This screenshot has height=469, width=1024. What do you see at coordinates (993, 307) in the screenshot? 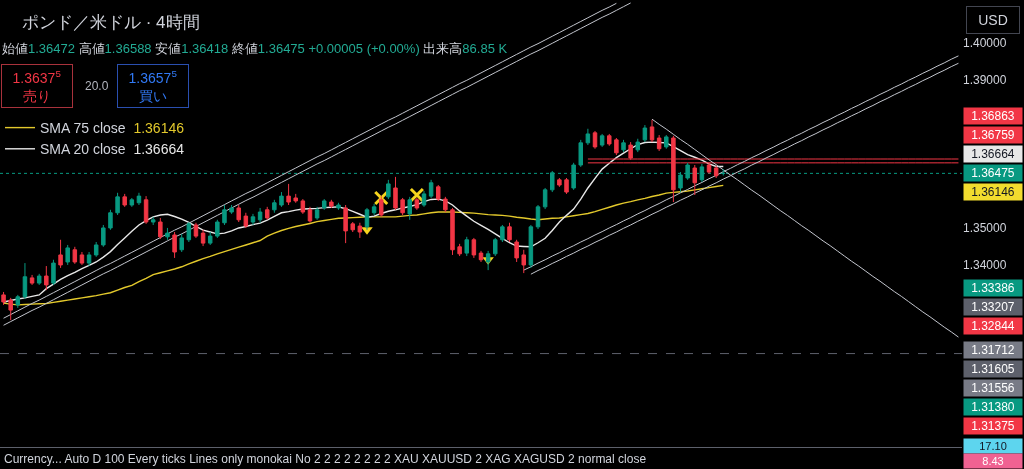
I see `text: 1.33207` at bounding box center [993, 307].